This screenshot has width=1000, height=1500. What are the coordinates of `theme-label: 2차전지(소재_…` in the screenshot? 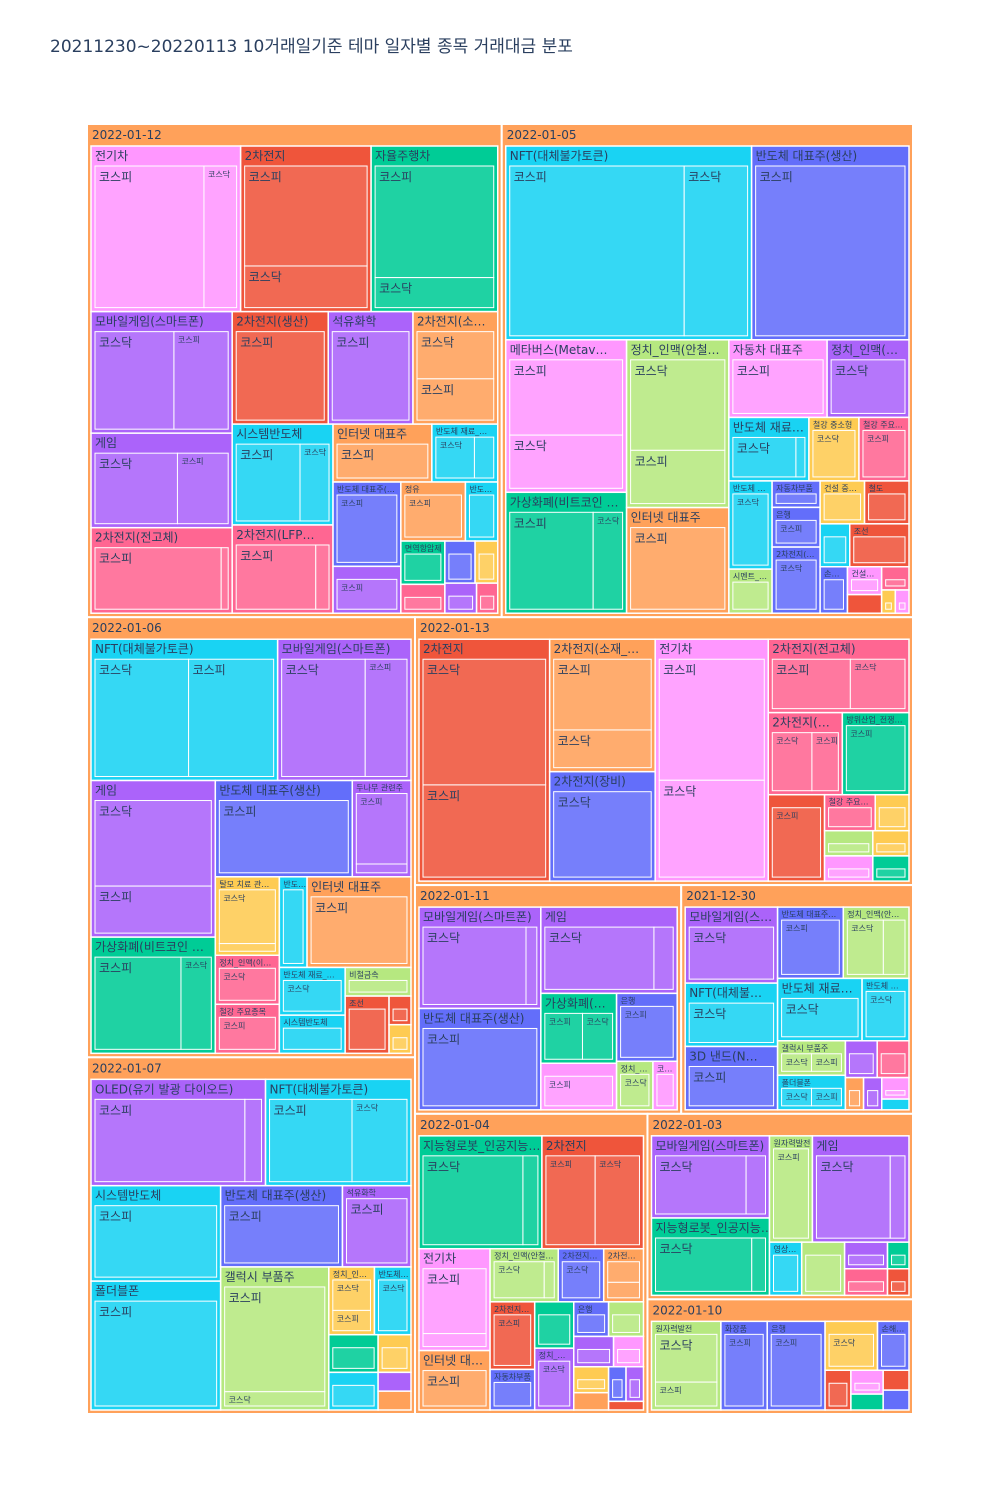 It's located at (597, 649).